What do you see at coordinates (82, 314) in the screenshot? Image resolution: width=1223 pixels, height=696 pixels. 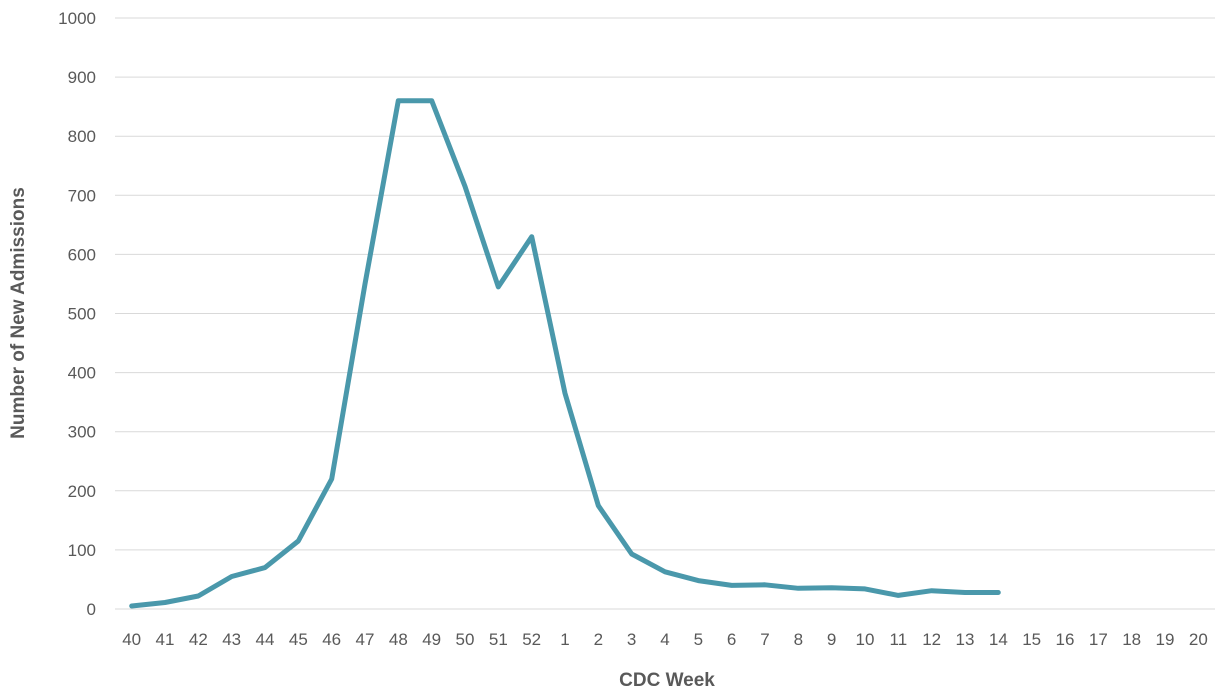 I see `y-tick-label: 500` at bounding box center [82, 314].